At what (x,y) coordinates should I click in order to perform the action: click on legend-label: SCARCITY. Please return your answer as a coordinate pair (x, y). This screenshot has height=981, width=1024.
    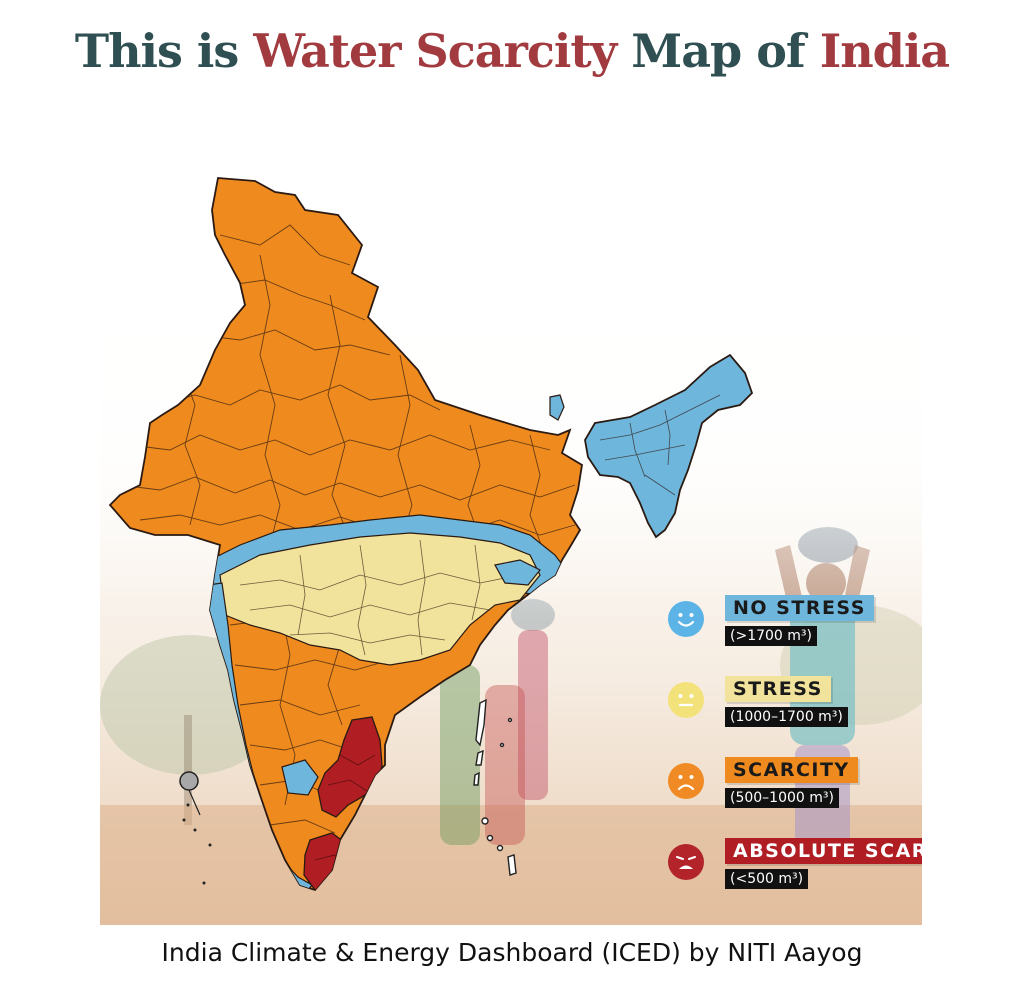
    Looking at the image, I should click on (791, 770).